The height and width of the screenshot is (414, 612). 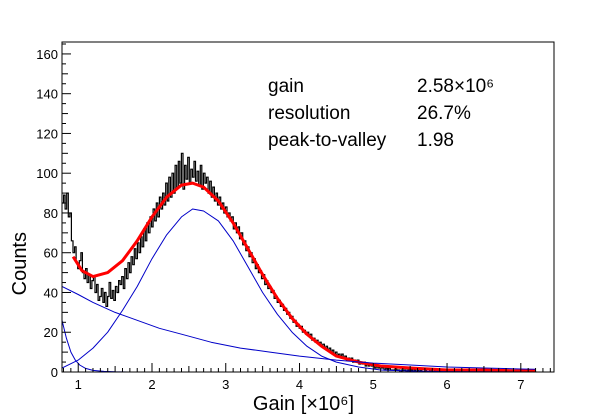 What do you see at coordinates (444, 113) in the screenshot?
I see `stat-resolution-value: 26.7%` at bounding box center [444, 113].